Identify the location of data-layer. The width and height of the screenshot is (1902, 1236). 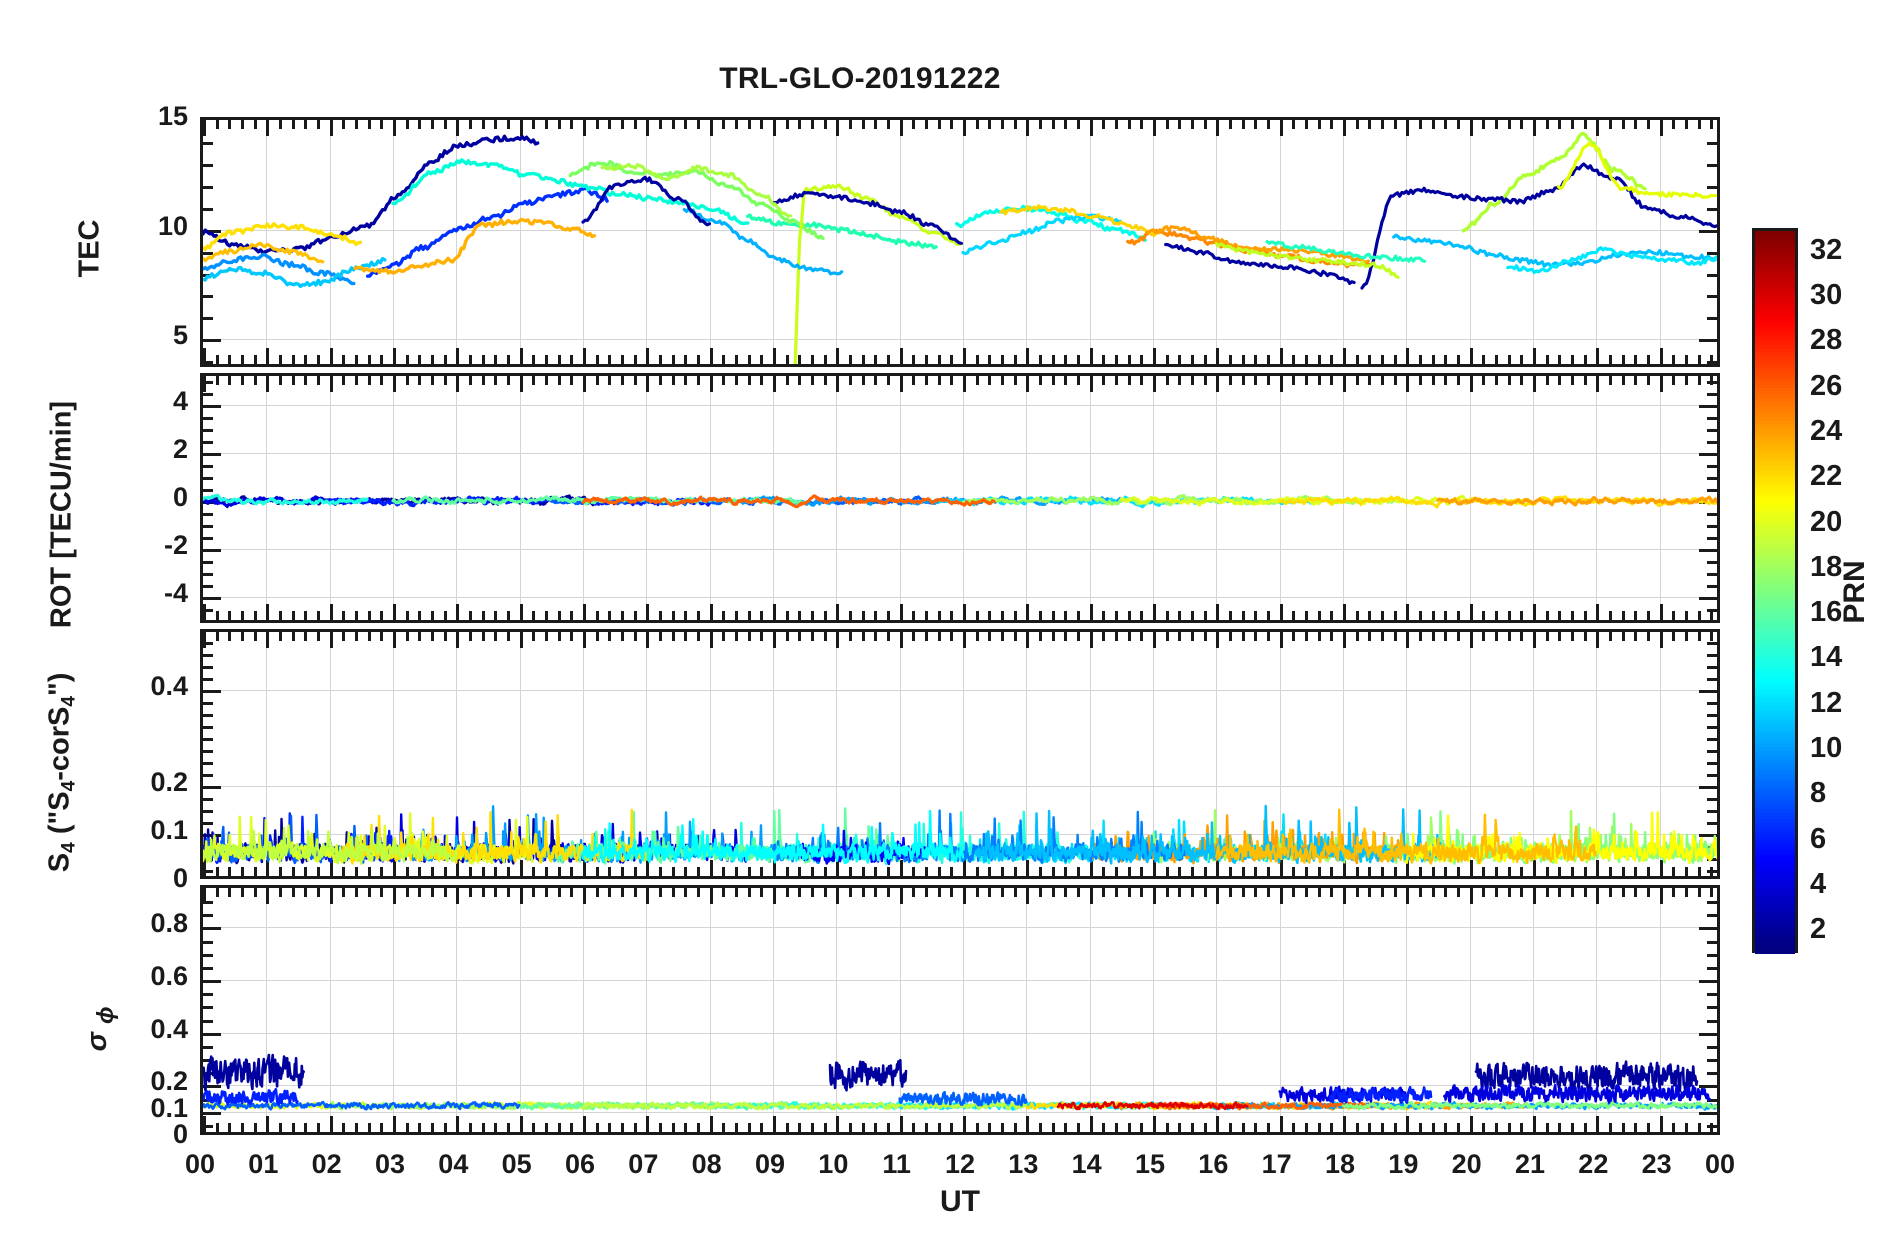
(960, 1082).